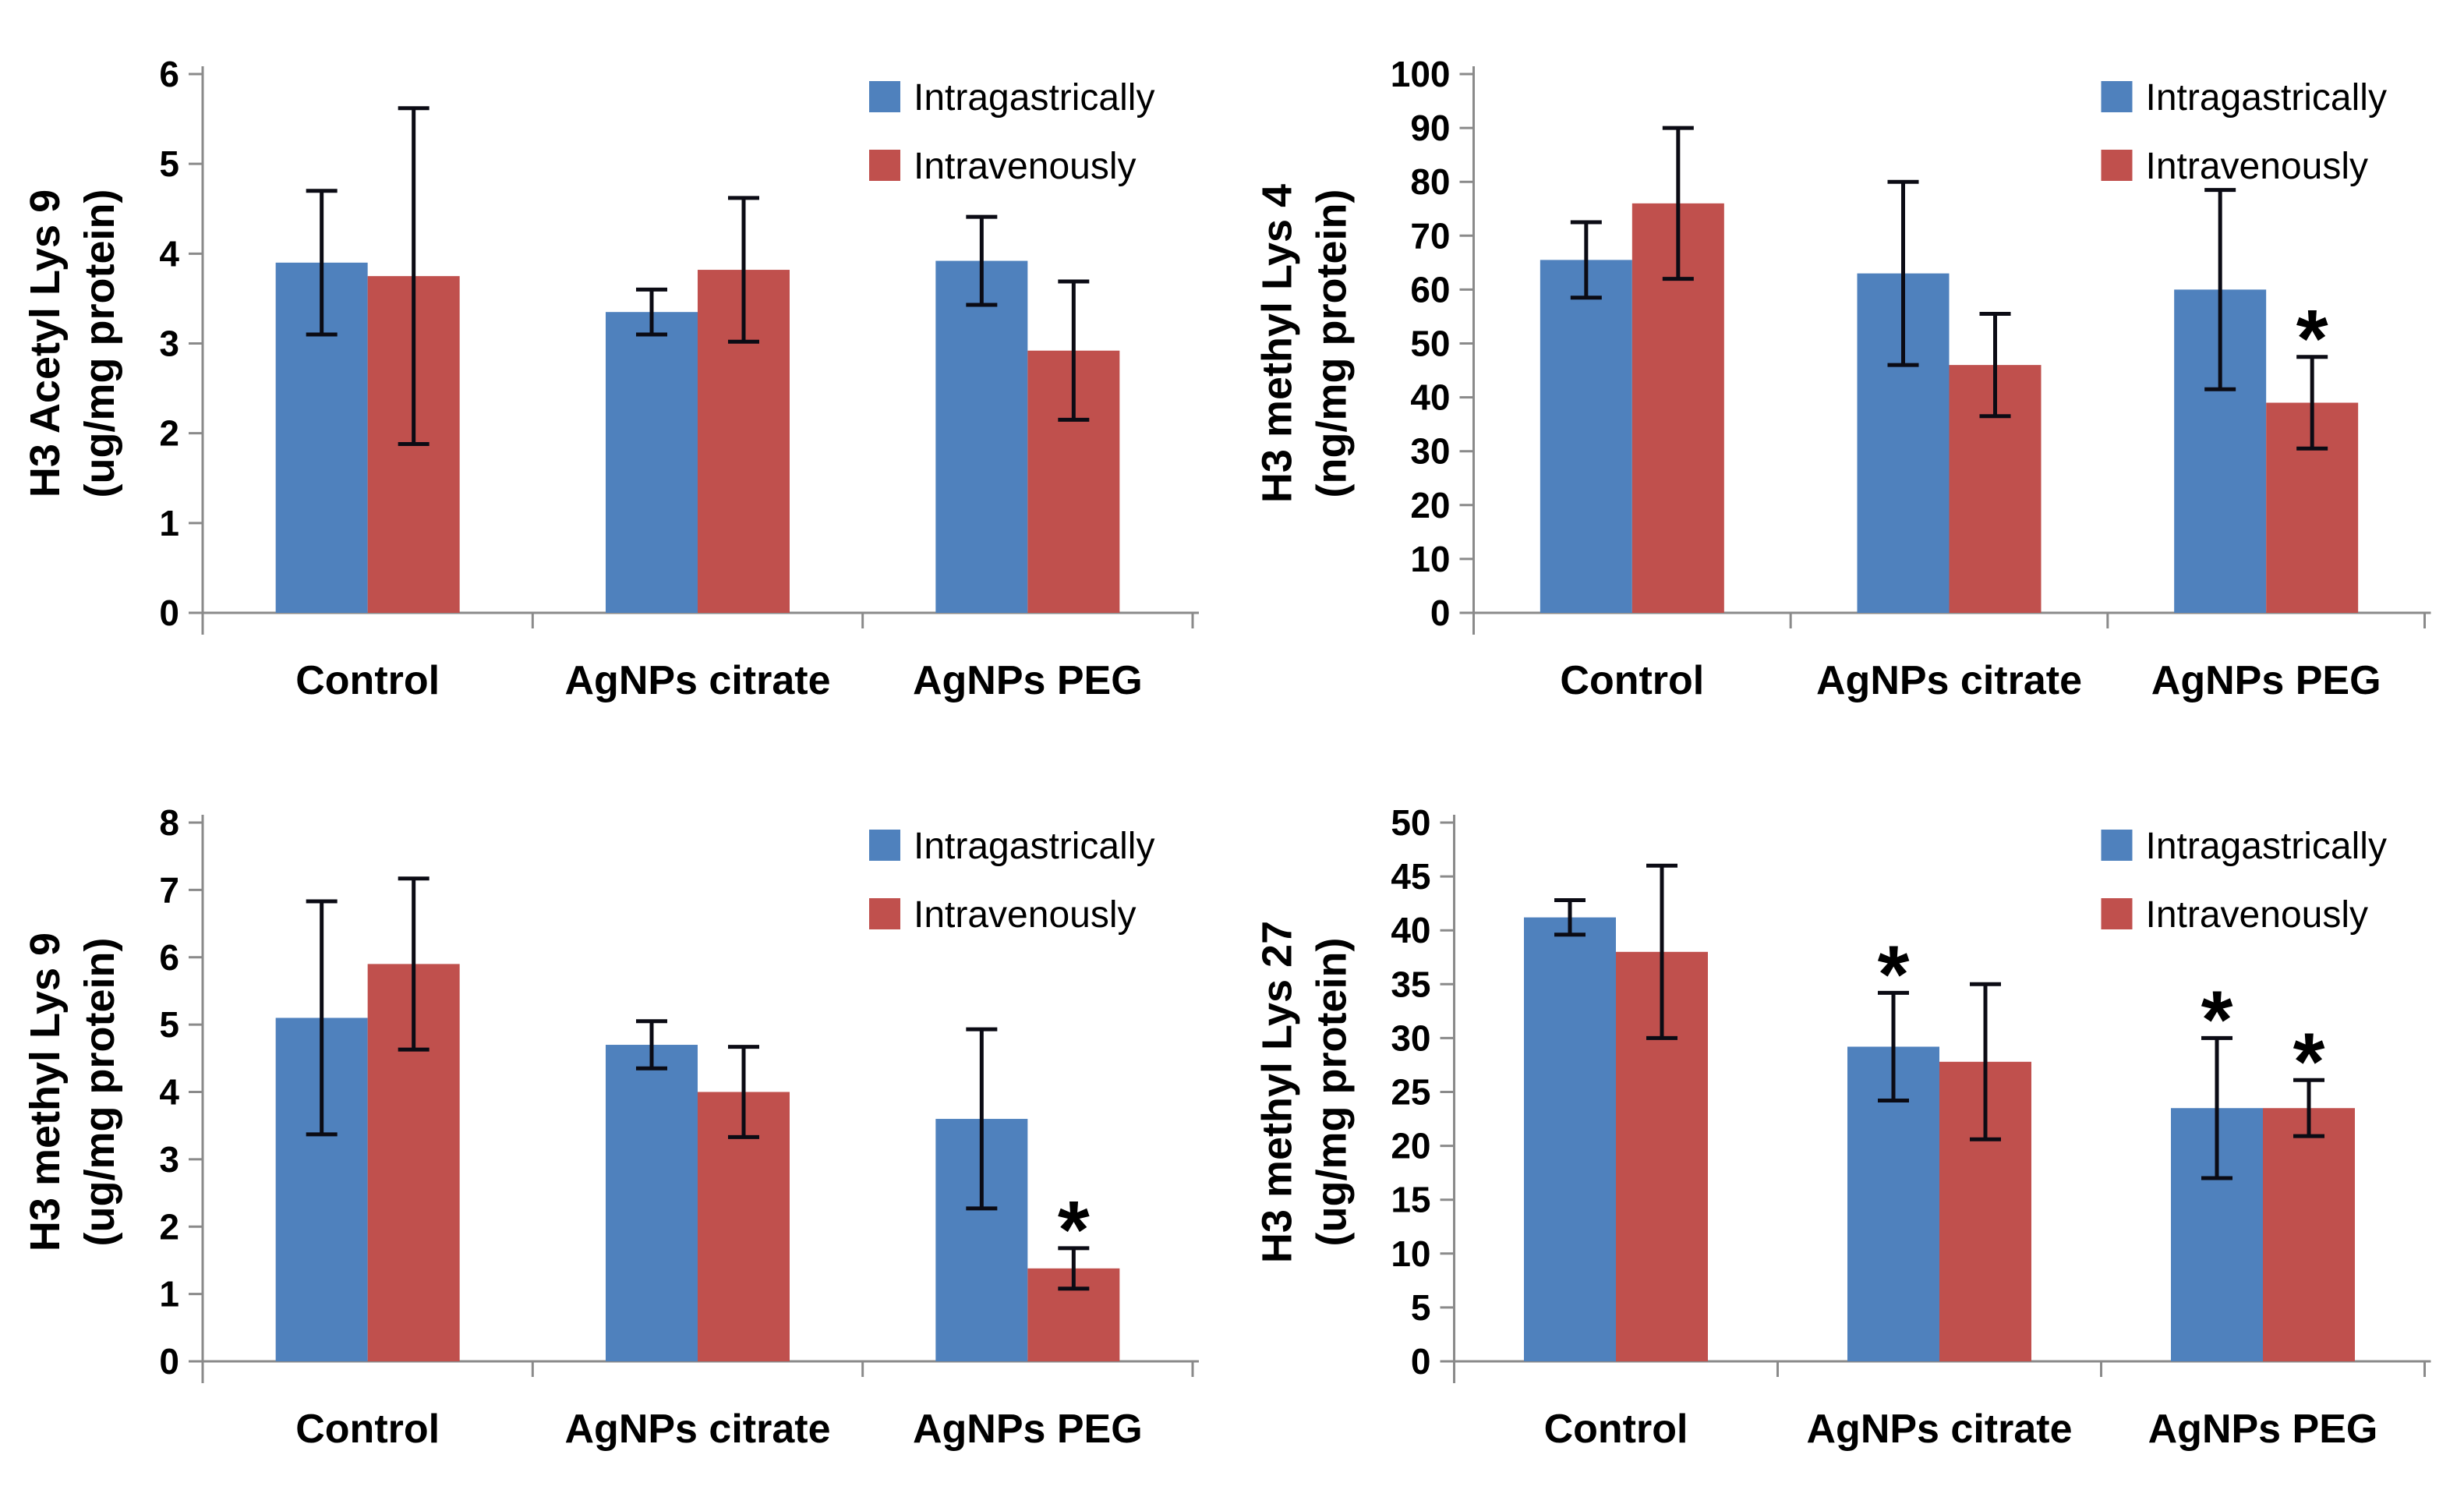 The width and height of the screenshot is (2464, 1497). I want to click on y-tick-label: 15, so click(1410, 1200).